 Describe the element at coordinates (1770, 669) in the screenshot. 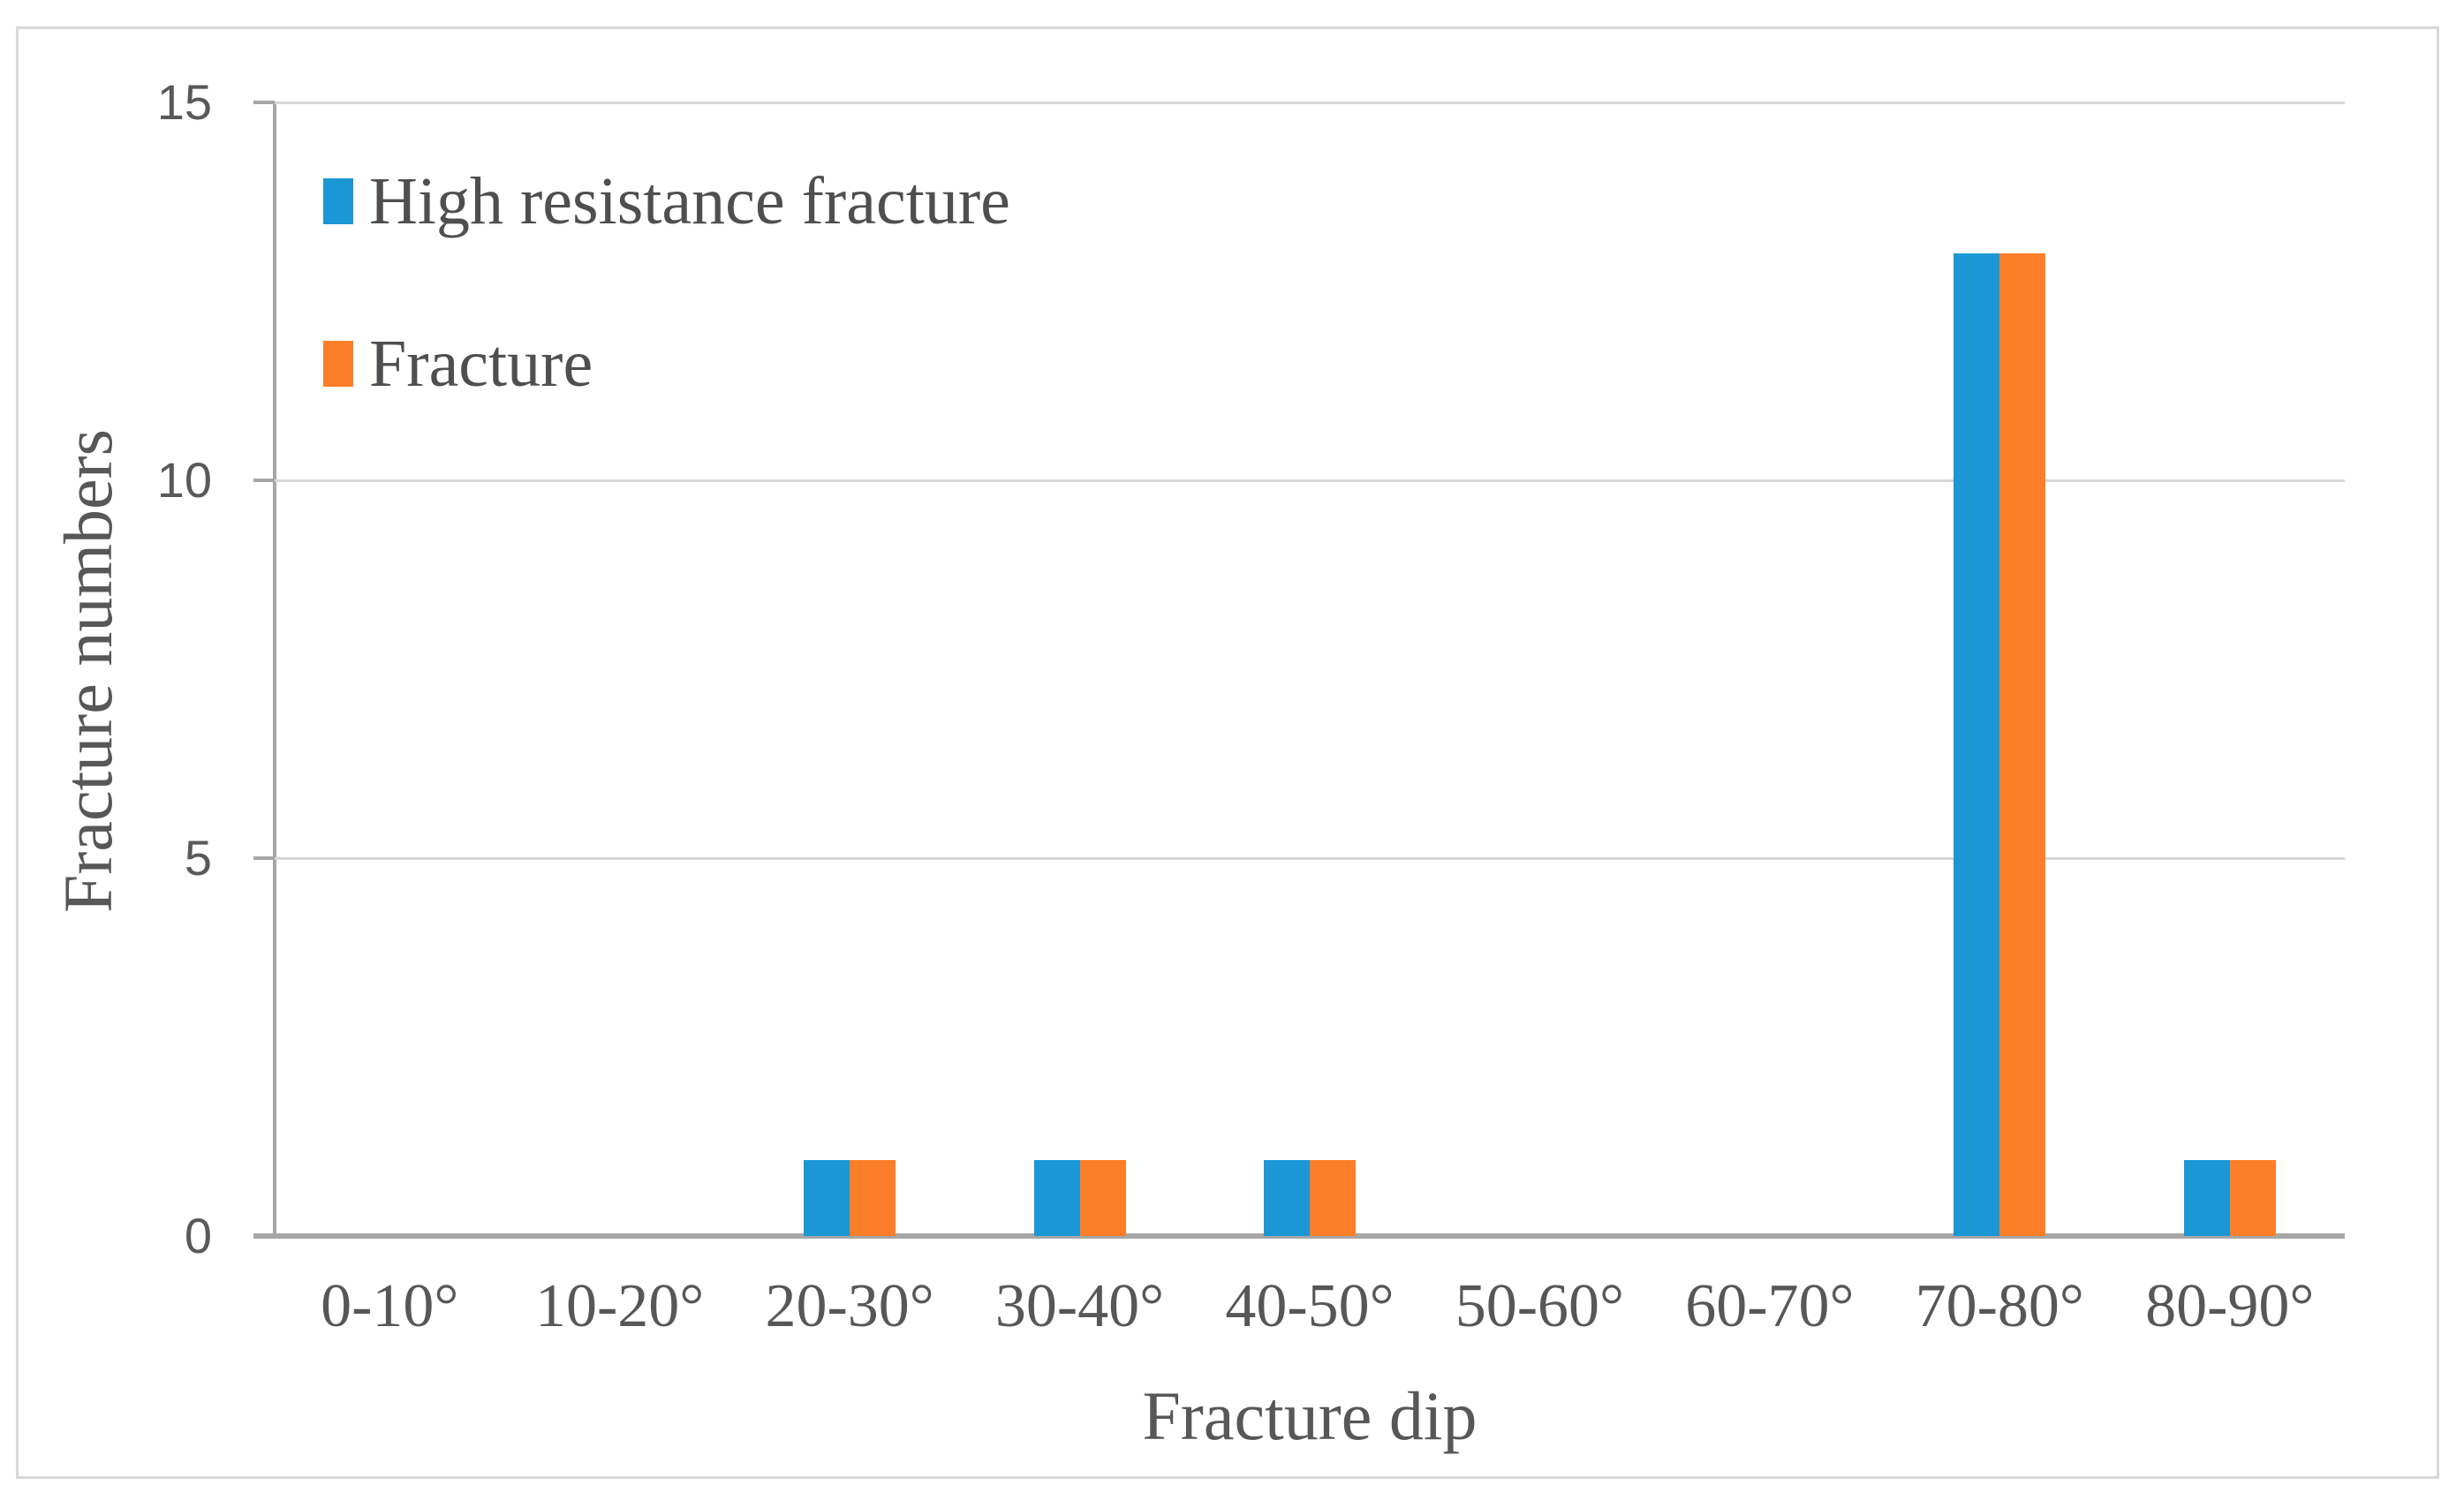

I see `category-slot-60-70°` at that location.